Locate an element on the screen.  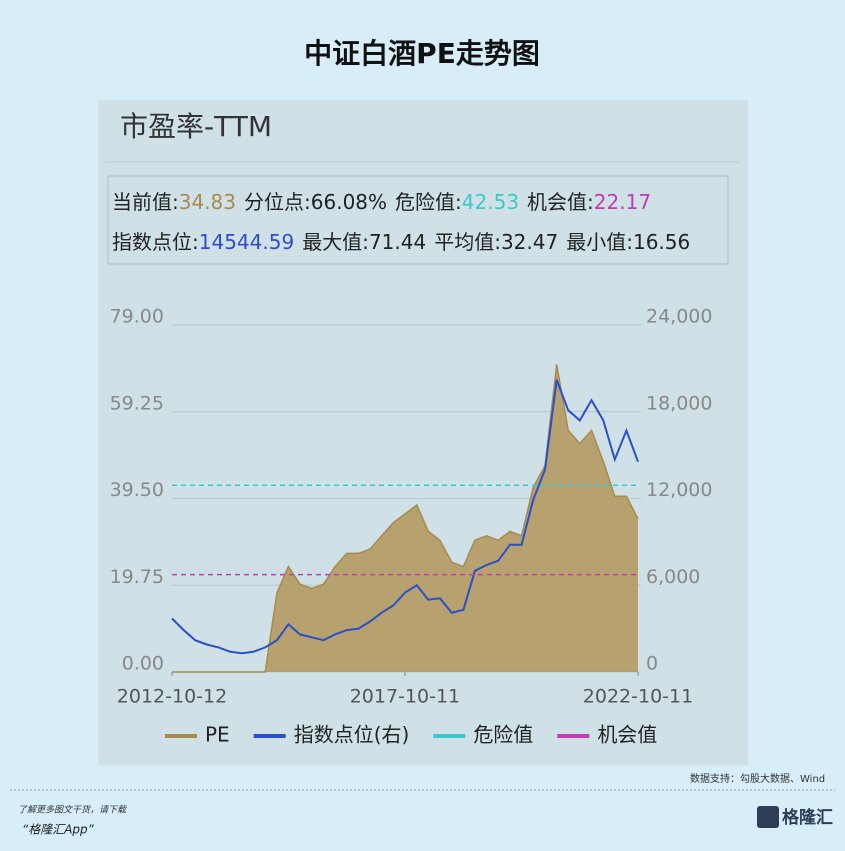
x-tick-label: 2017-10-11 is located at coordinates (405, 697).